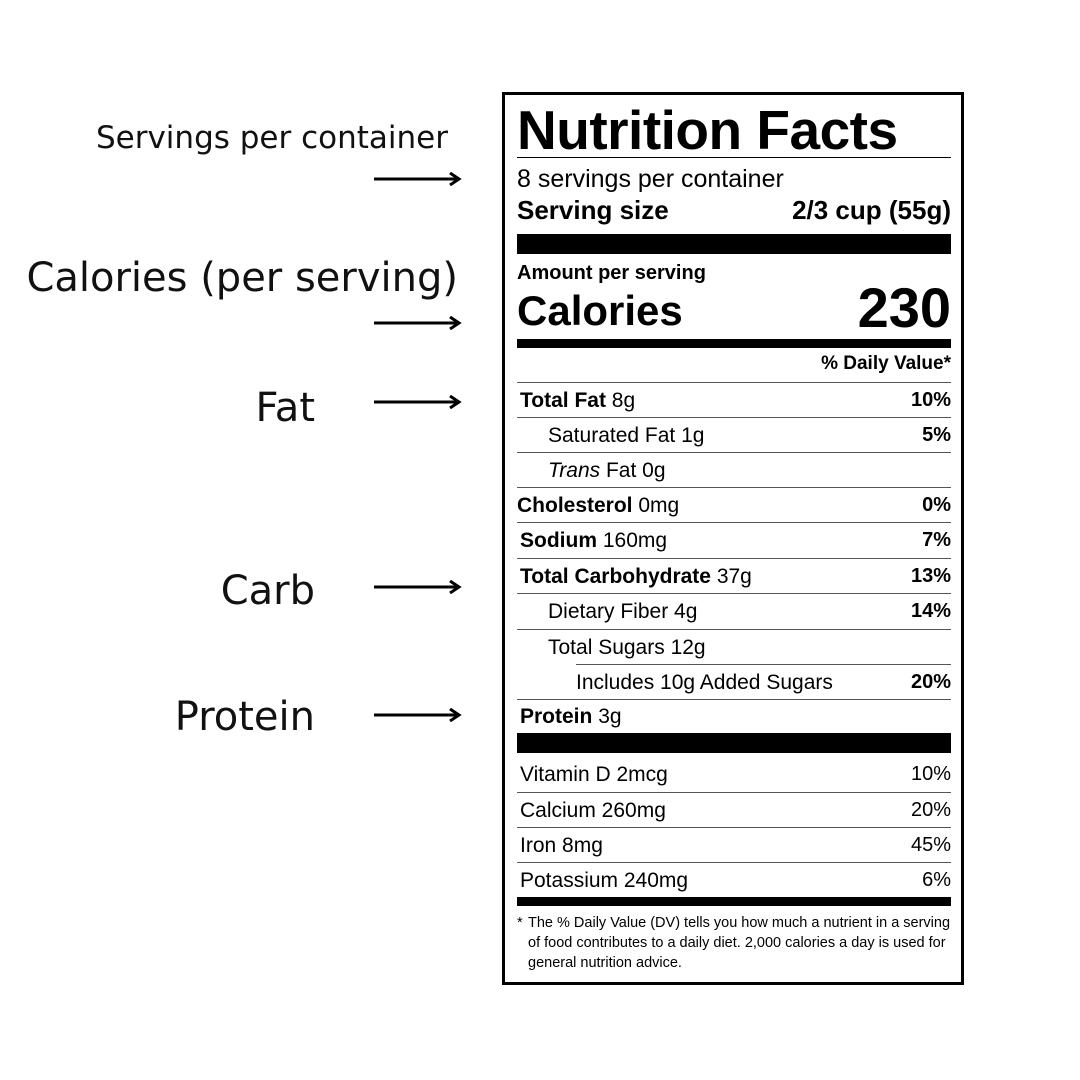 This screenshot has height=1080, width=1080. I want to click on vitamin-dv: 45%, so click(930, 845).